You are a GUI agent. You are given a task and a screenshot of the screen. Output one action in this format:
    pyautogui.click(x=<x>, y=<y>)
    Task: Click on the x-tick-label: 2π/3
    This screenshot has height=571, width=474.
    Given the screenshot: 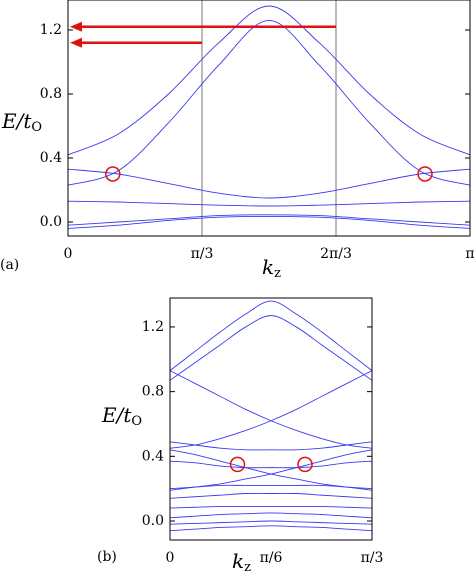 What is the action you would take?
    pyautogui.click(x=336, y=254)
    